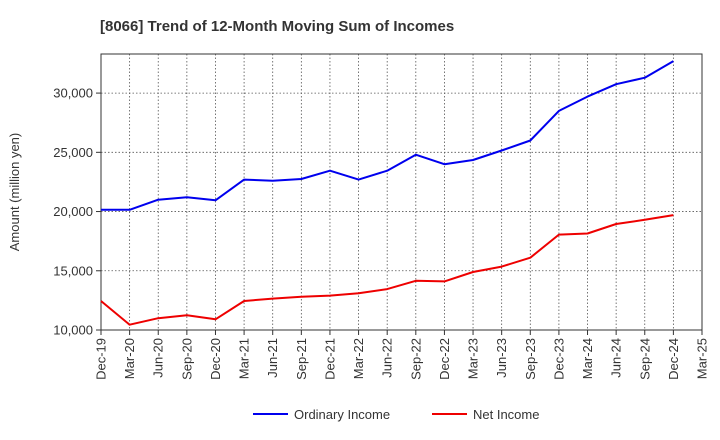 Image resolution: width=720 pixels, height=440 pixels. Describe the element at coordinates (396, 414) in the screenshot. I see `legend: Ordinary Income Net Income` at that location.